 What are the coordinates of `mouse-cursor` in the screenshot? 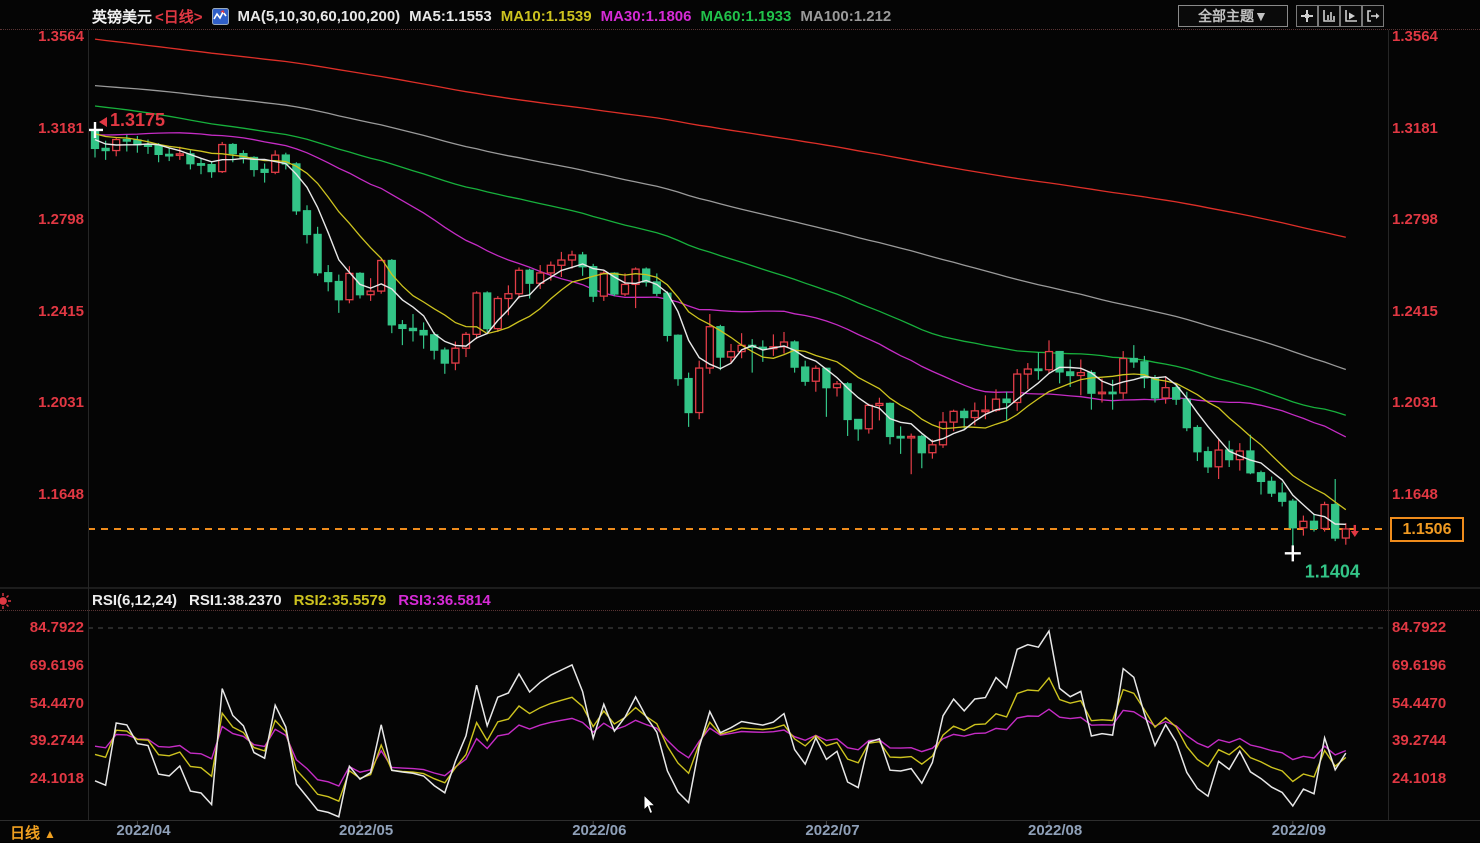 It's located at (650, 807).